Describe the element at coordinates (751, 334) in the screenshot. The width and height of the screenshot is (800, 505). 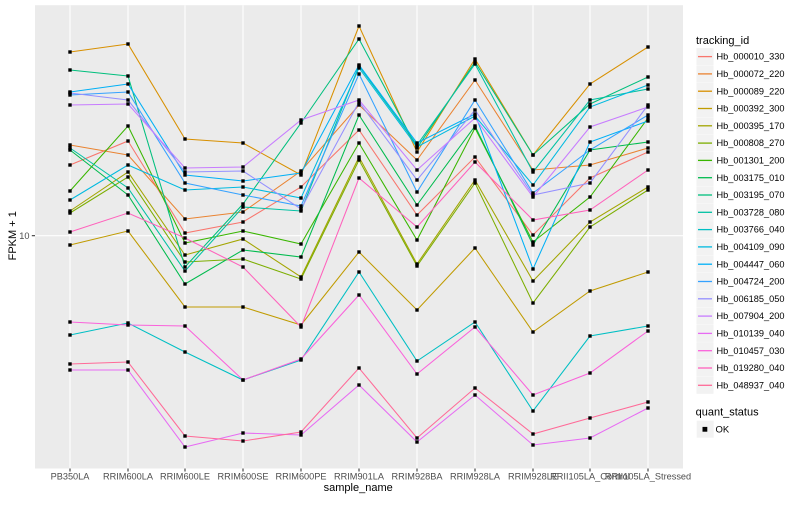
I see `svg-text: Hb_010139_040` at that location.